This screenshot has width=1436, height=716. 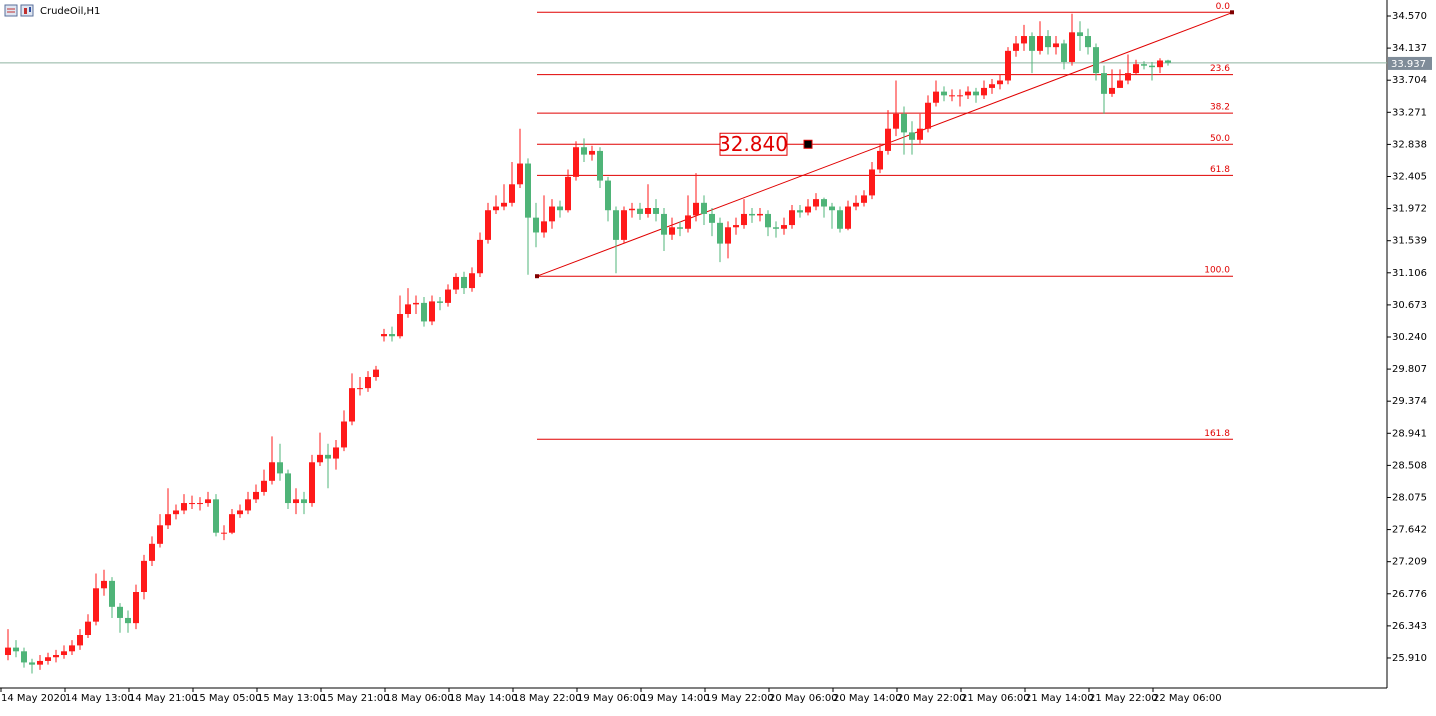 I want to click on y-tick-label: 30.240, so click(x=1409, y=337).